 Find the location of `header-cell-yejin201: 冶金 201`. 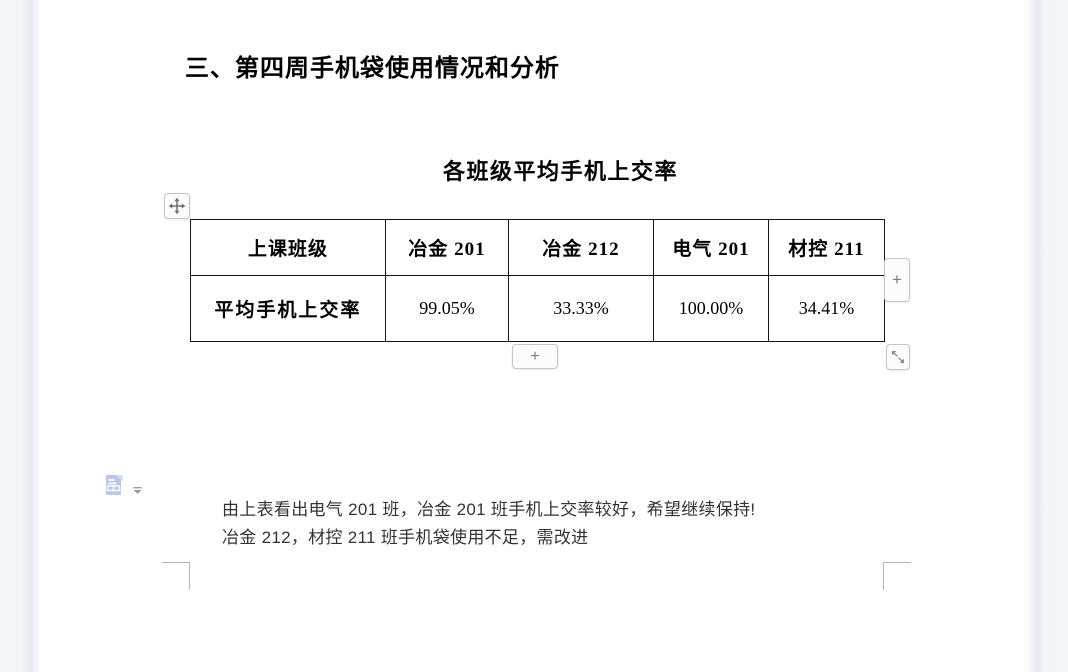

header-cell-yejin201: 冶金 201 is located at coordinates (447, 247).